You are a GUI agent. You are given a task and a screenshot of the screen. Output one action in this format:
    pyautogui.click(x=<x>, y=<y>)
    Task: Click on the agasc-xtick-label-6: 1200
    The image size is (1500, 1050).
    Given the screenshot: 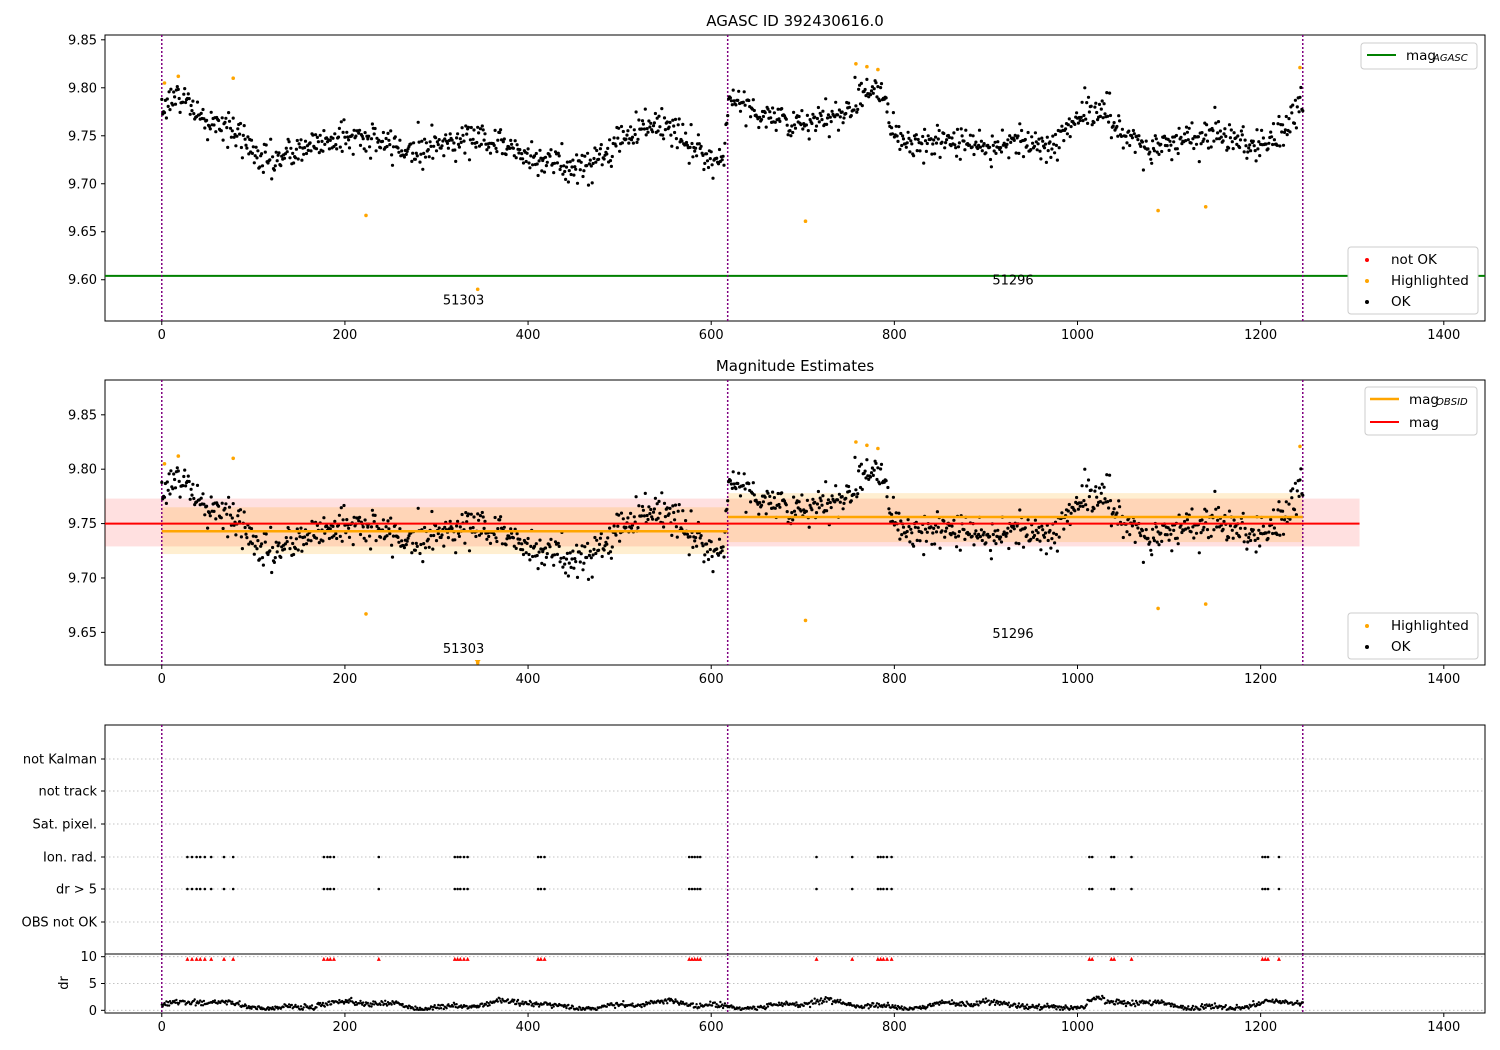 What is the action you would take?
    pyautogui.click(x=1260, y=335)
    